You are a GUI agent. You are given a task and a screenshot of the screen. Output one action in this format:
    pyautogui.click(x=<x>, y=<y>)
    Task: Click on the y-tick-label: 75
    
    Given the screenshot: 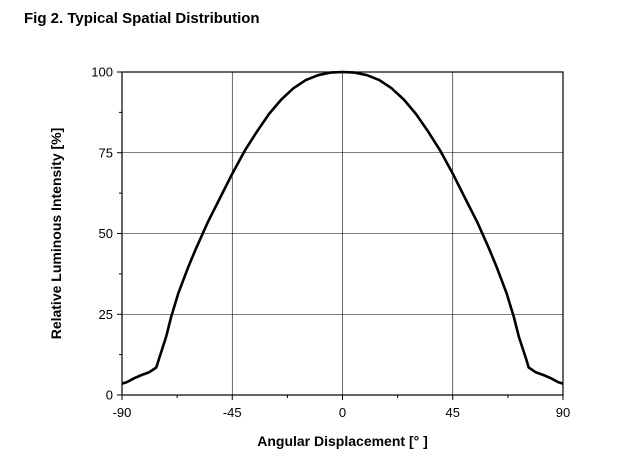 What is the action you would take?
    pyautogui.click(x=106, y=152)
    